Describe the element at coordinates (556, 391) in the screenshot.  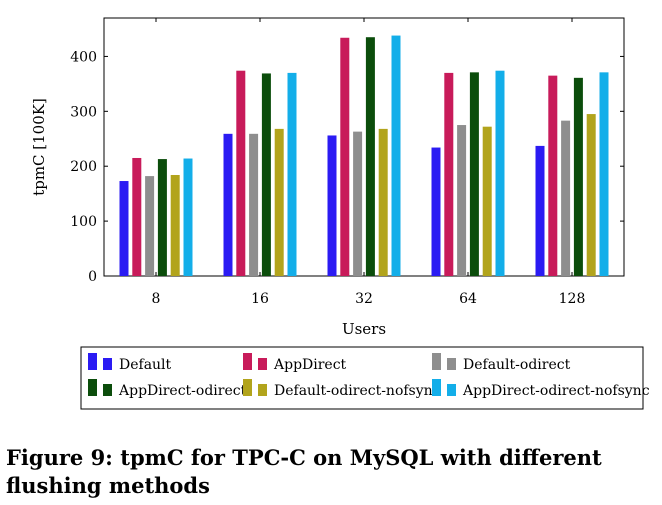
I see `legend-label: AppDirect-odirect-nofsync` at that location.